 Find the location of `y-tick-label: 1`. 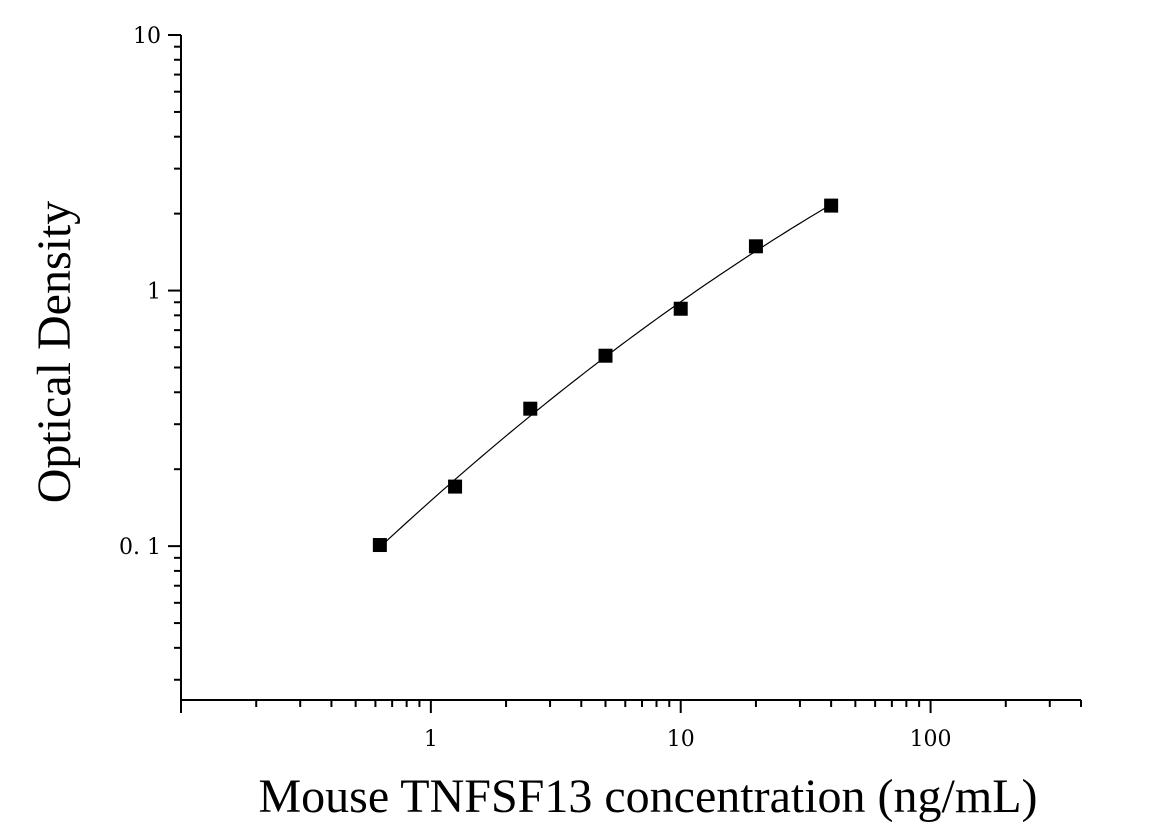

y-tick-label: 1 is located at coordinates (154, 292).